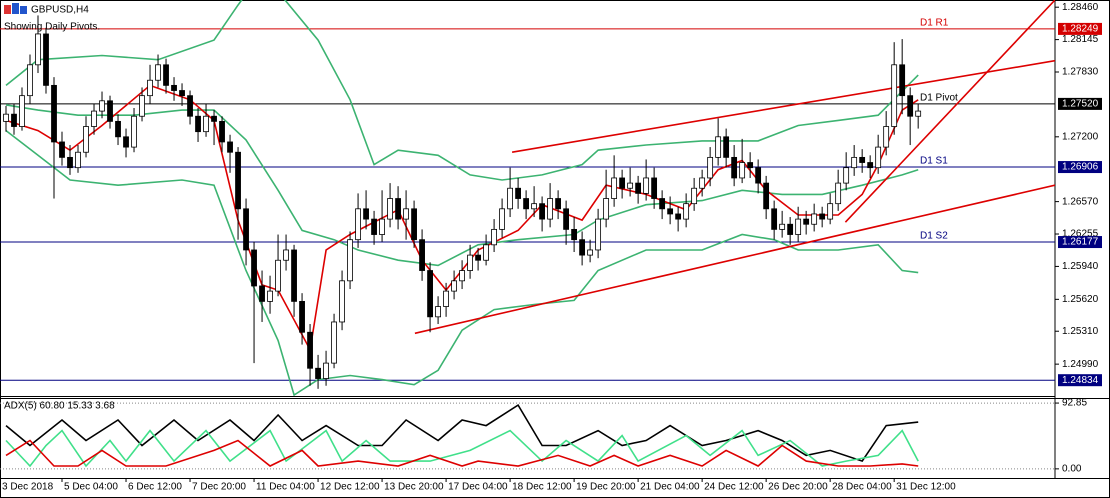 The width and height of the screenshot is (1110, 498). I want to click on y-tick-label: 1.26570, so click(1080, 201).